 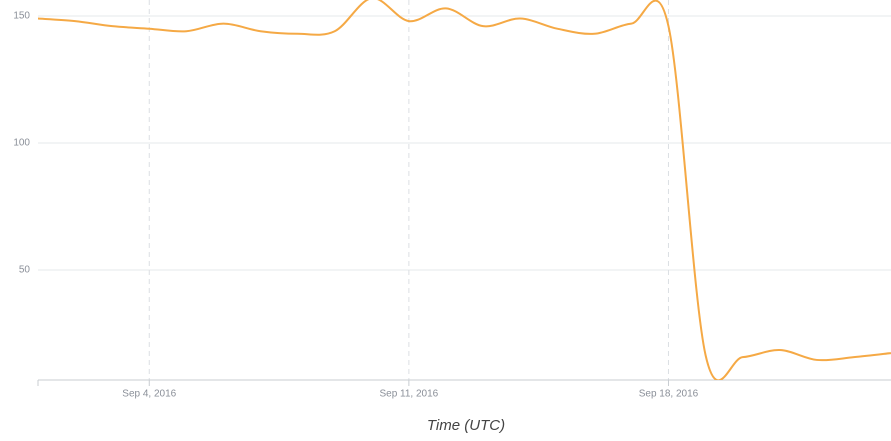 What do you see at coordinates (466, 425) in the screenshot?
I see `x-axis-label: Time (UTC)` at bounding box center [466, 425].